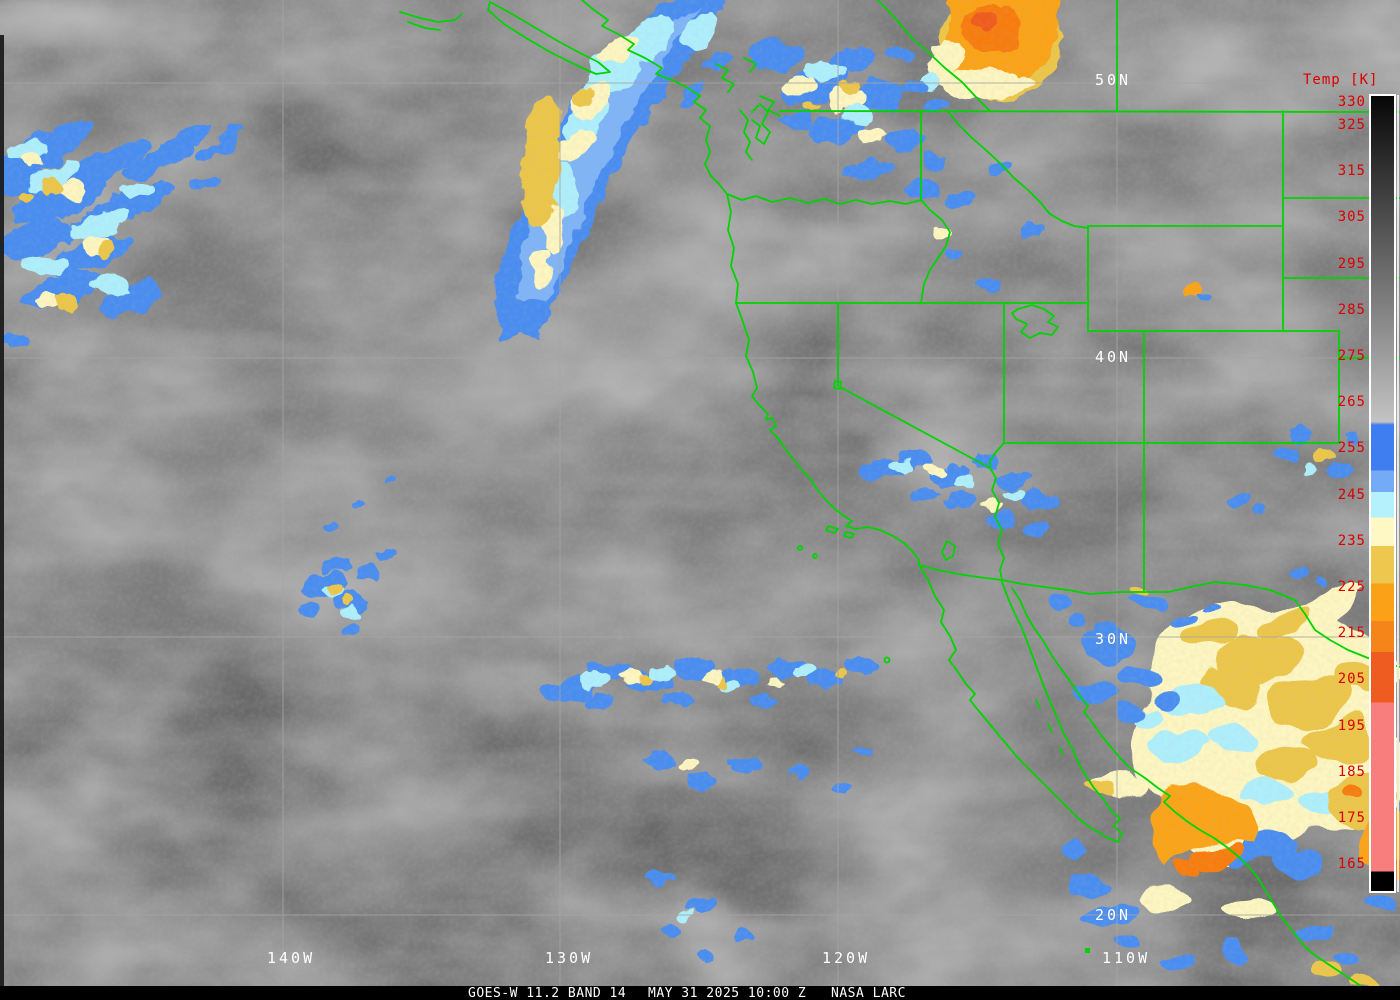 The image size is (1400, 1000). Describe the element at coordinates (732, 248) in the screenshot. I see `coast-oregon` at that location.